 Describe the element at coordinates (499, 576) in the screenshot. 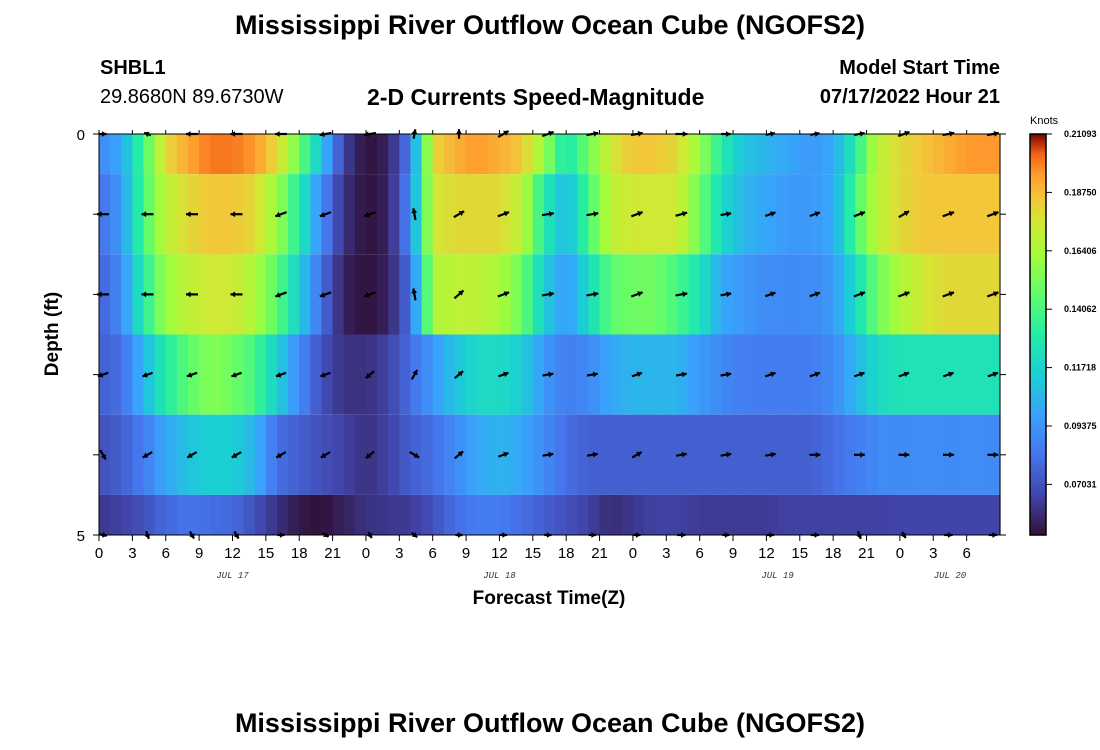

I see `date-label: JUL 18` at that location.